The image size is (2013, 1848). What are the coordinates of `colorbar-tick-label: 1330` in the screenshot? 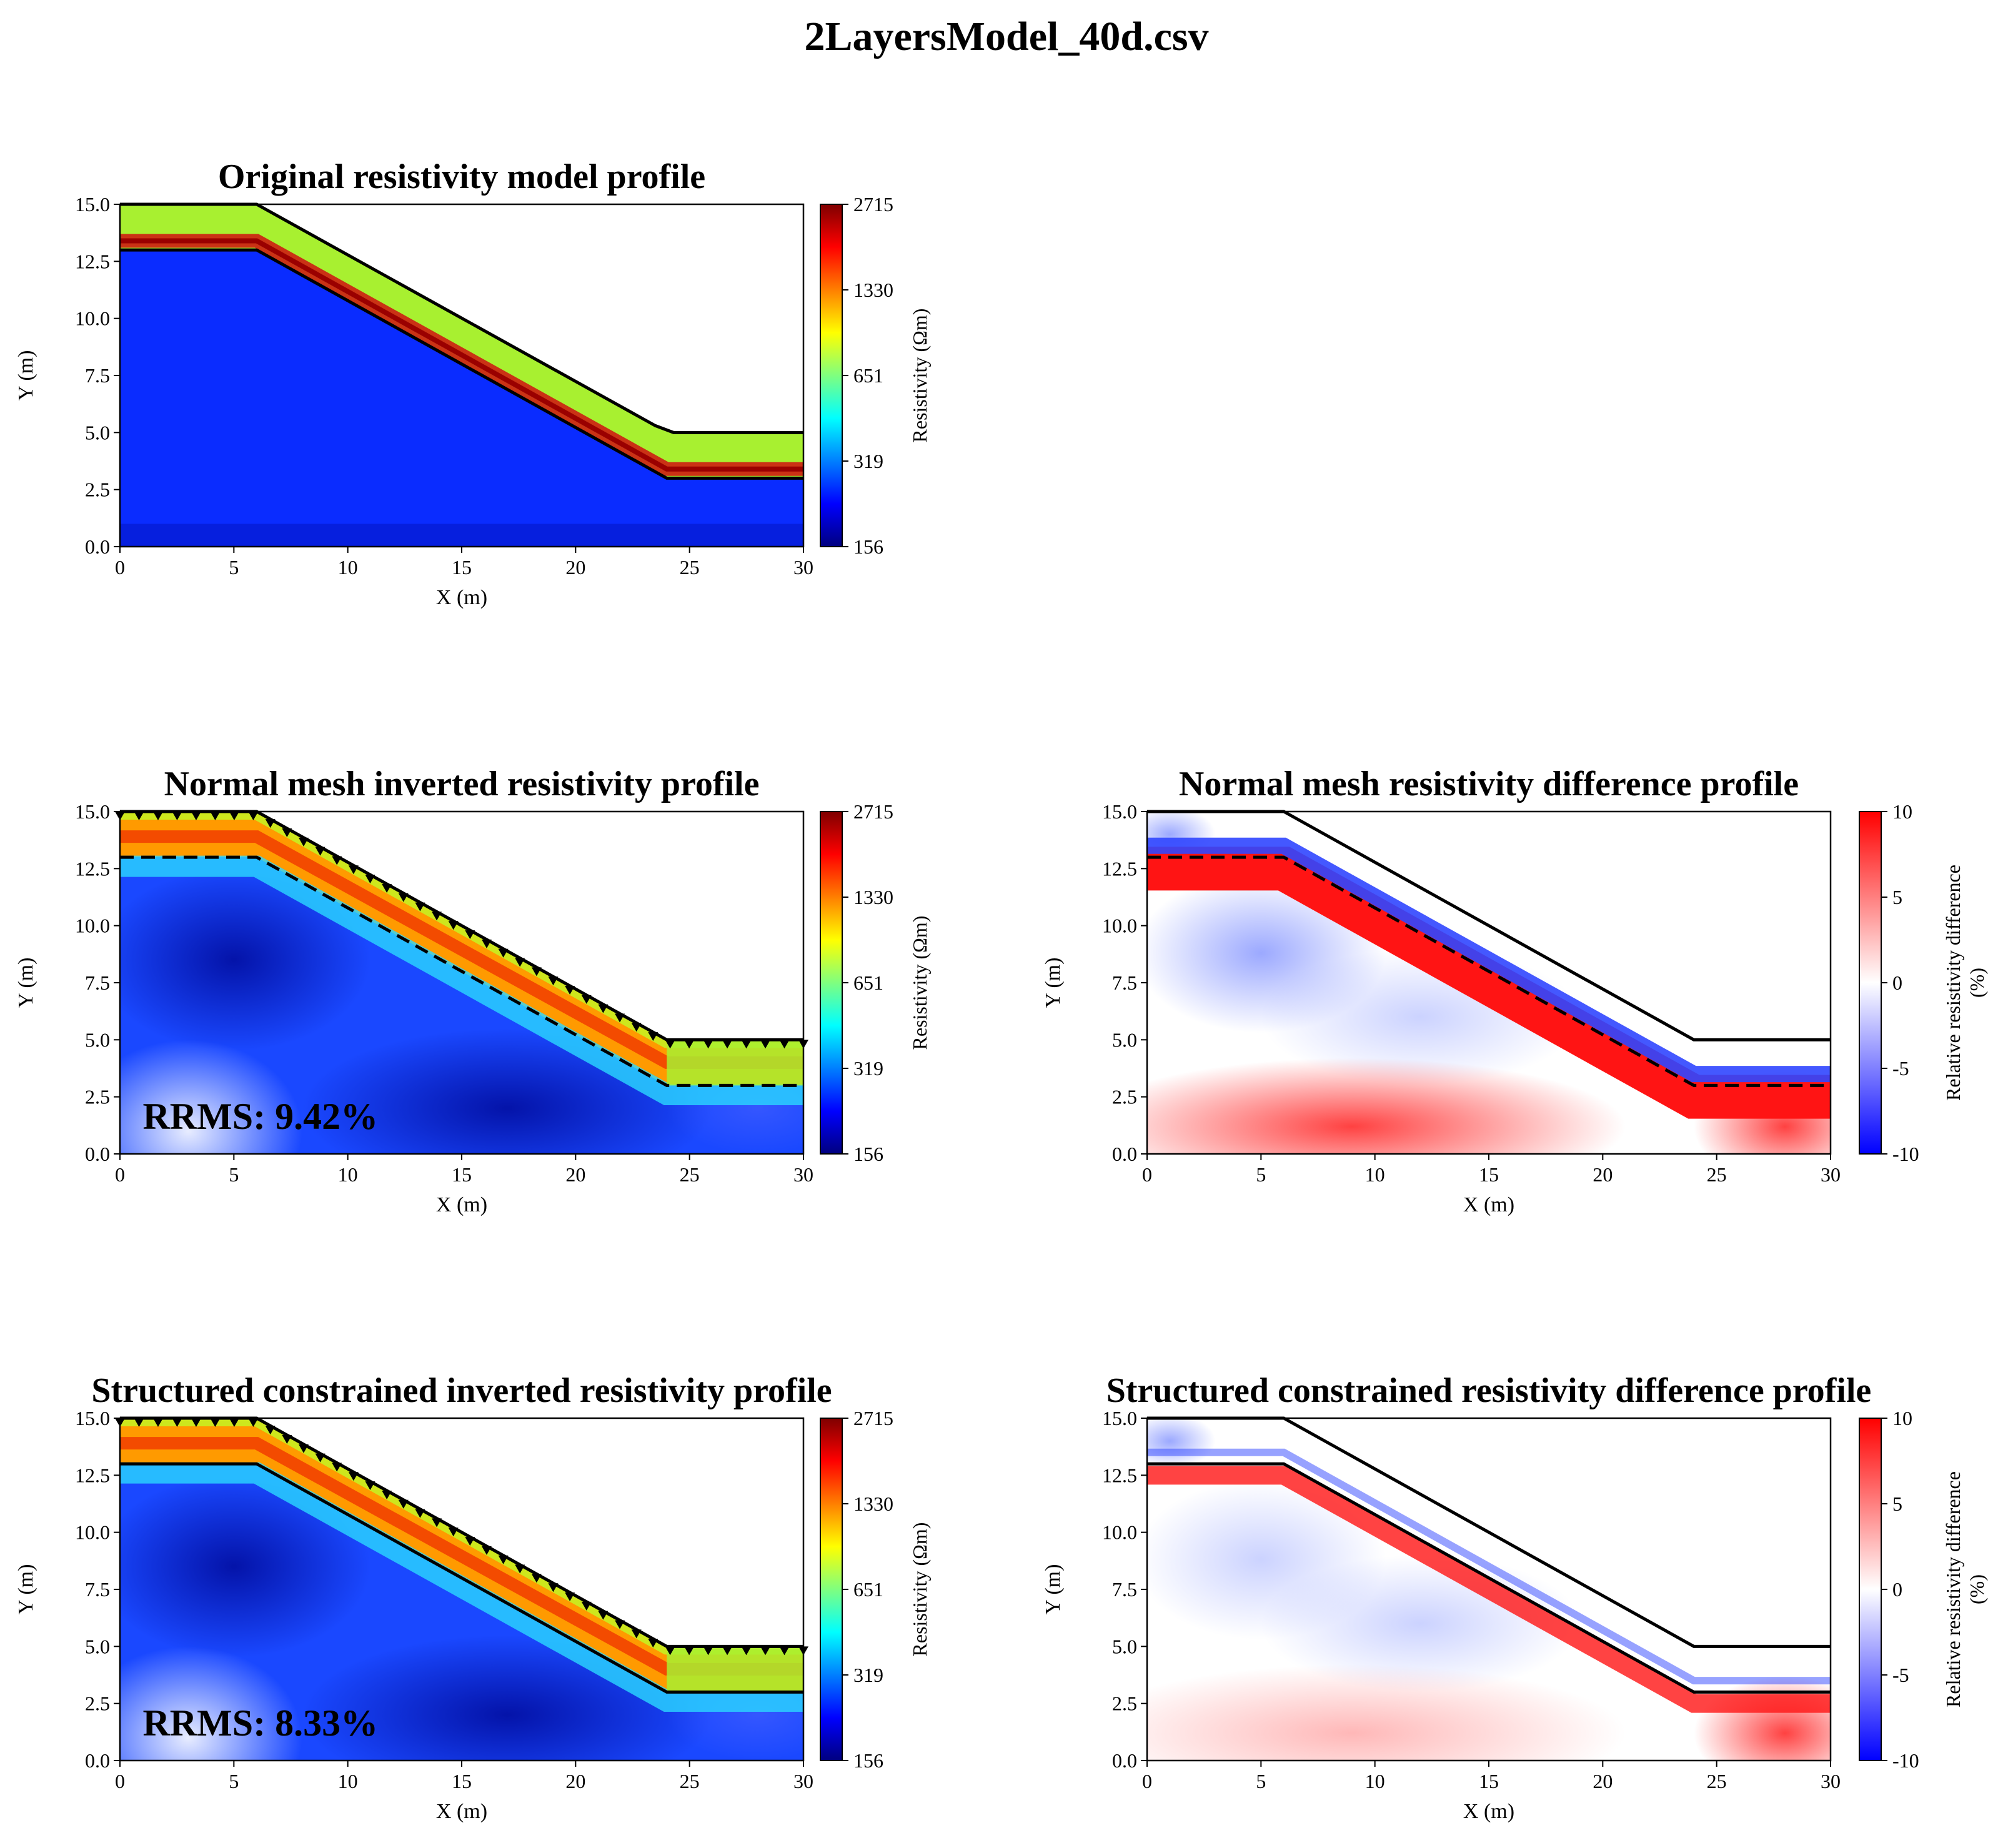 It's located at (873, 290).